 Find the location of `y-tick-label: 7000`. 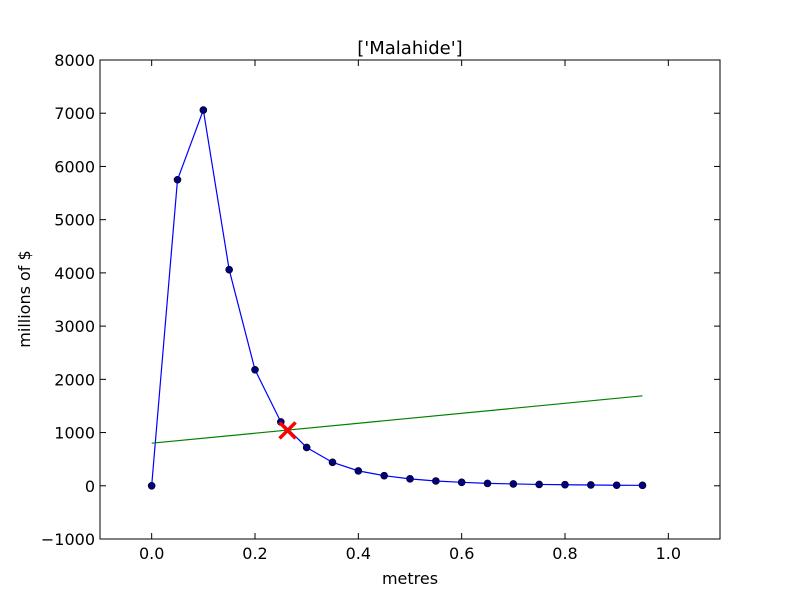

y-tick-label: 7000 is located at coordinates (74, 113).